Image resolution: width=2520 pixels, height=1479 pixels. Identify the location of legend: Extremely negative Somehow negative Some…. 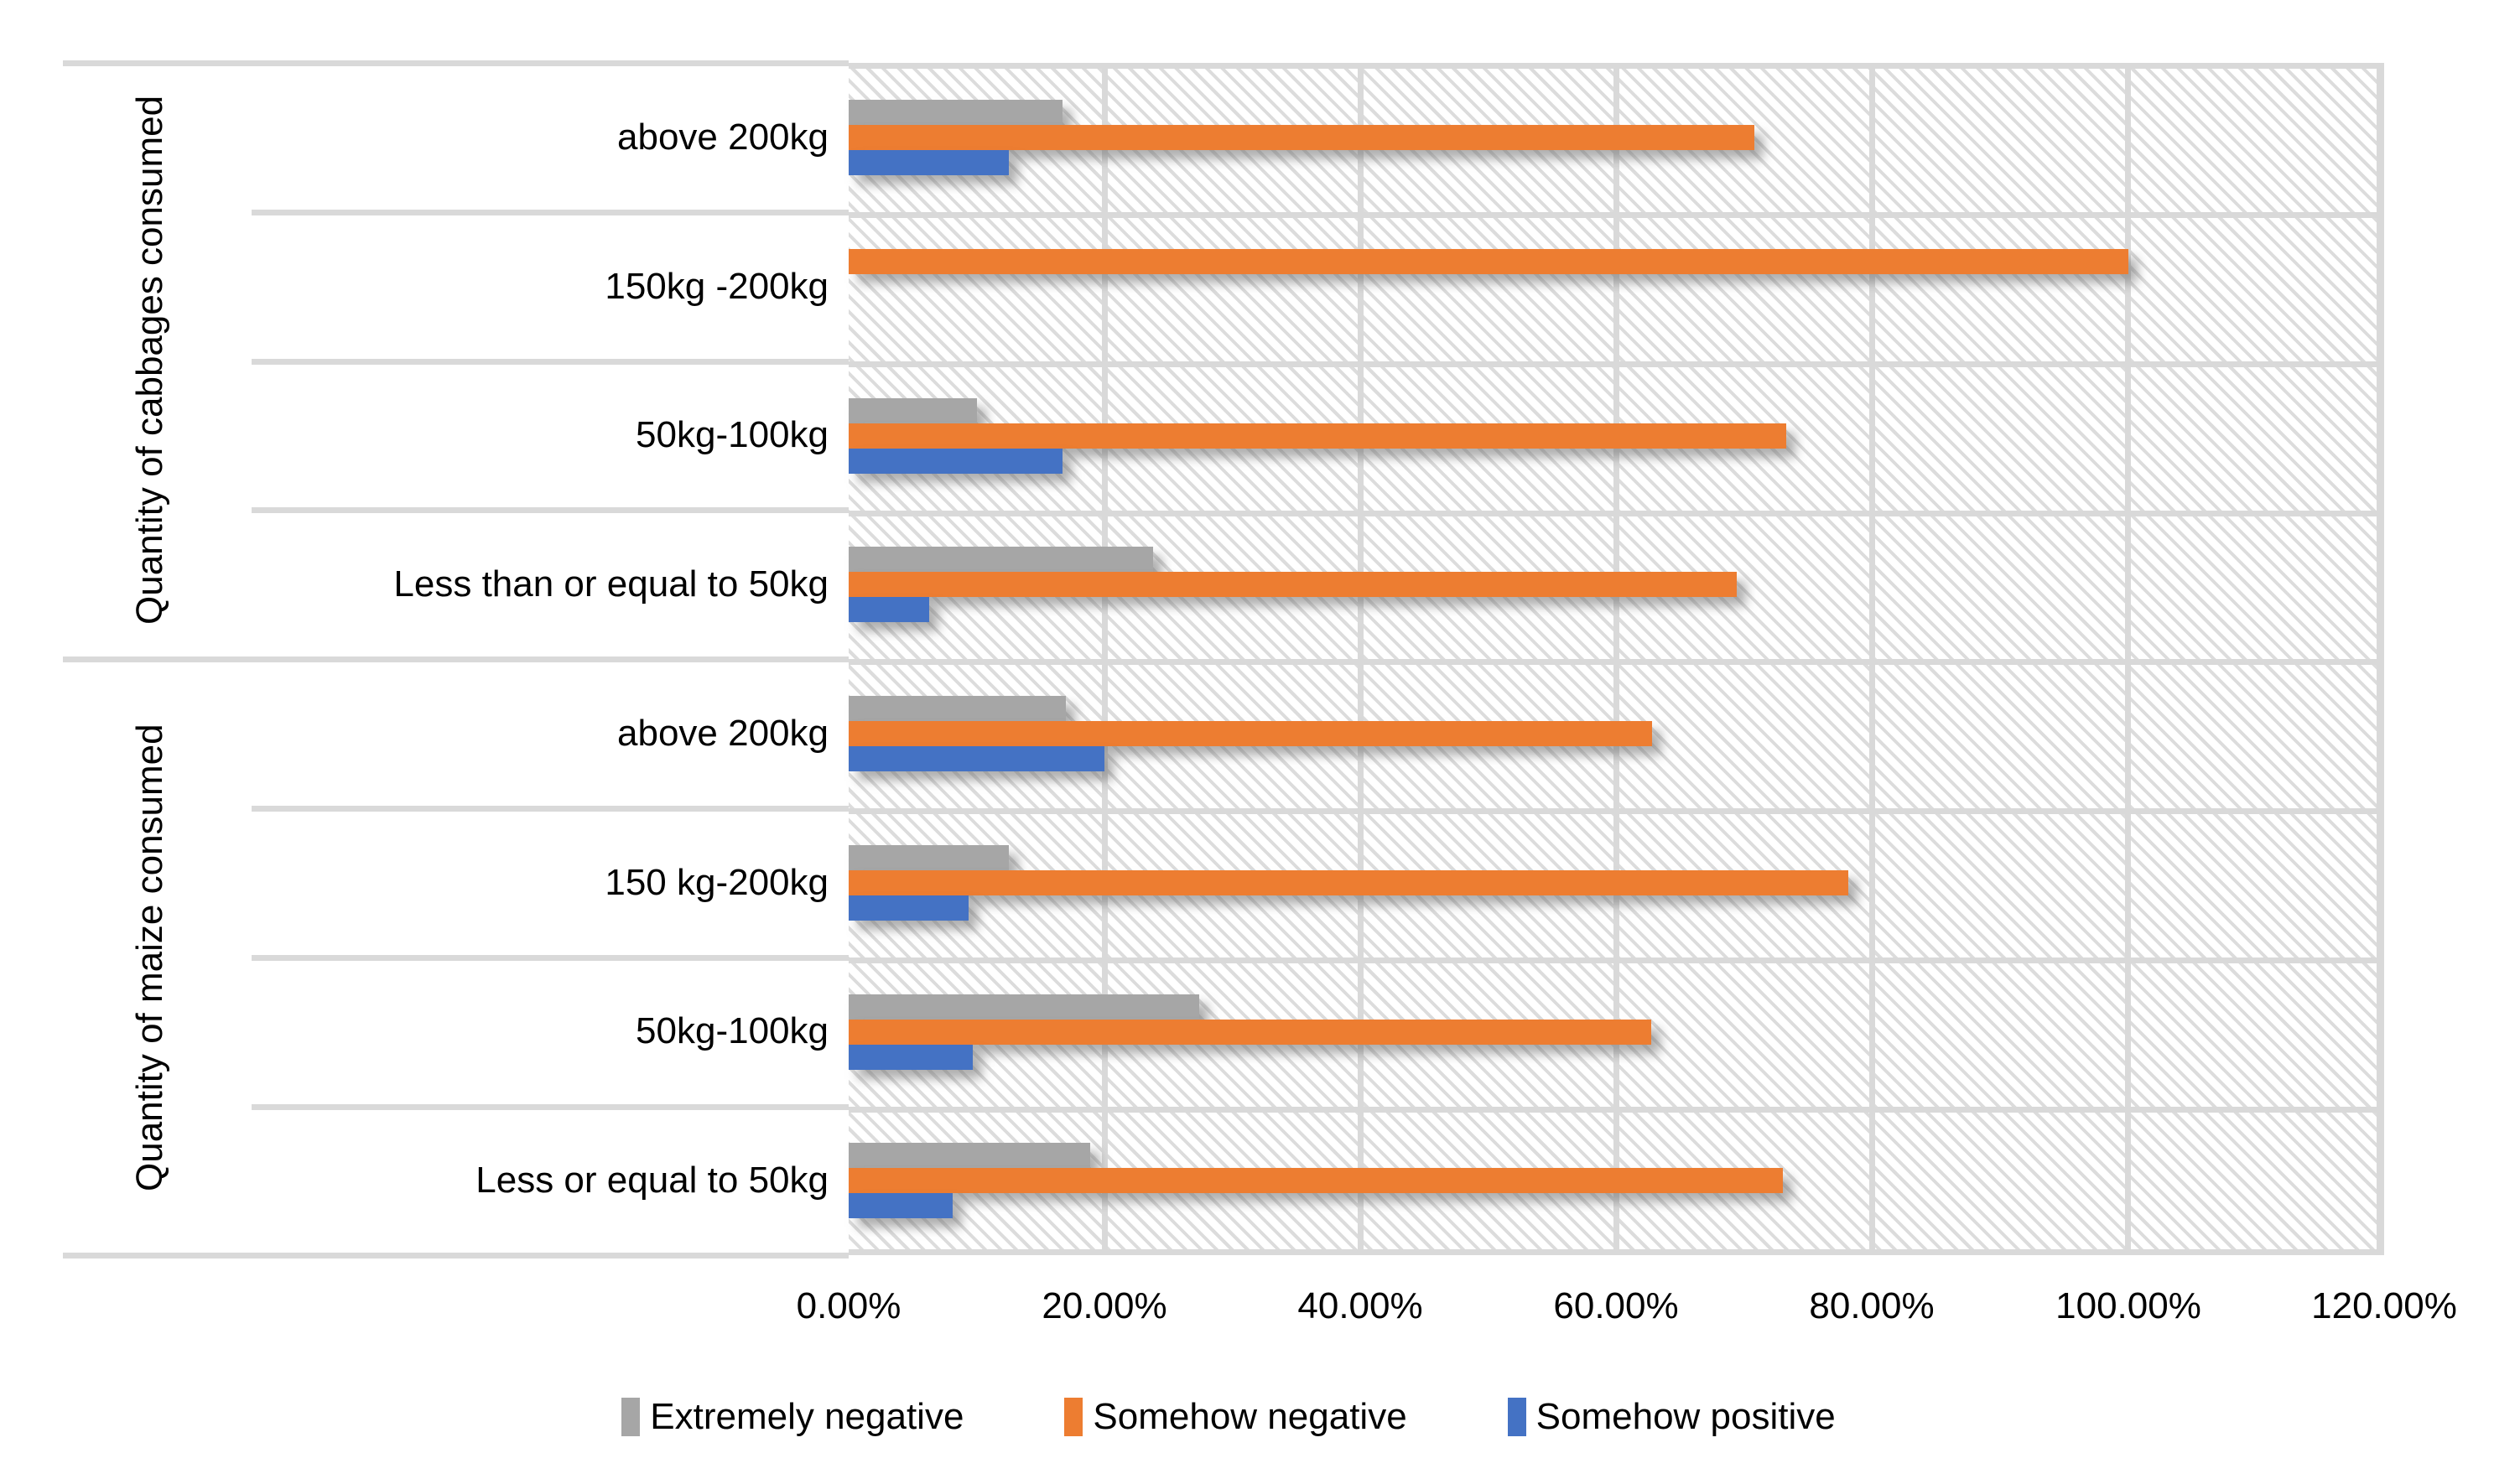
(1229, 1417).